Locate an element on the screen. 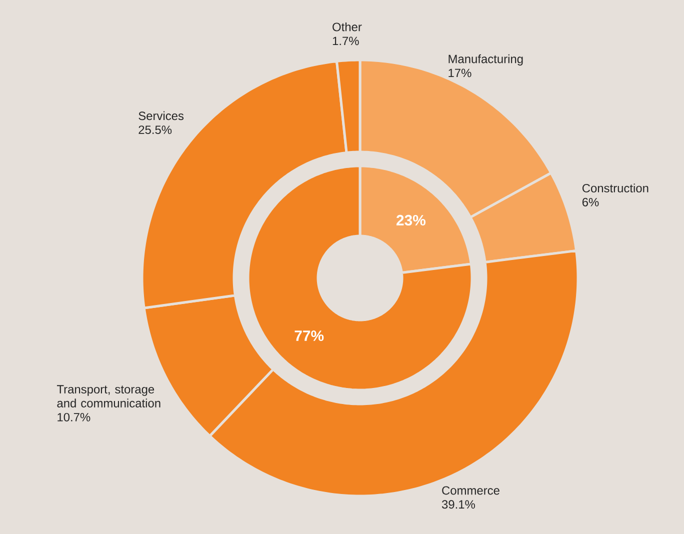 The height and width of the screenshot is (534, 684). data-label: 23% is located at coordinates (411, 220).